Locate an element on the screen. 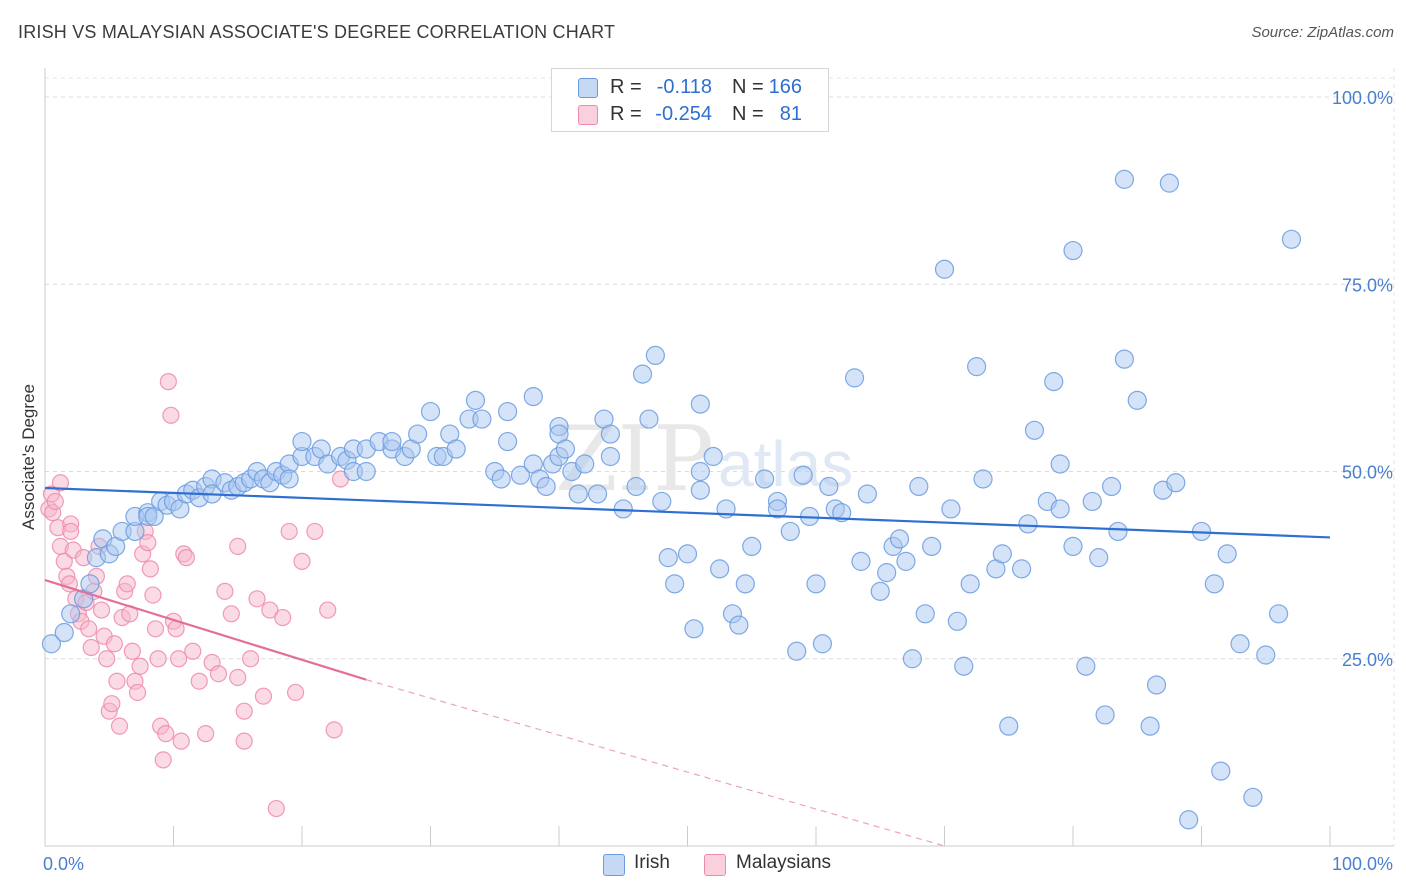  y-tick-label: 100.0% is located at coordinates (1362, 98).